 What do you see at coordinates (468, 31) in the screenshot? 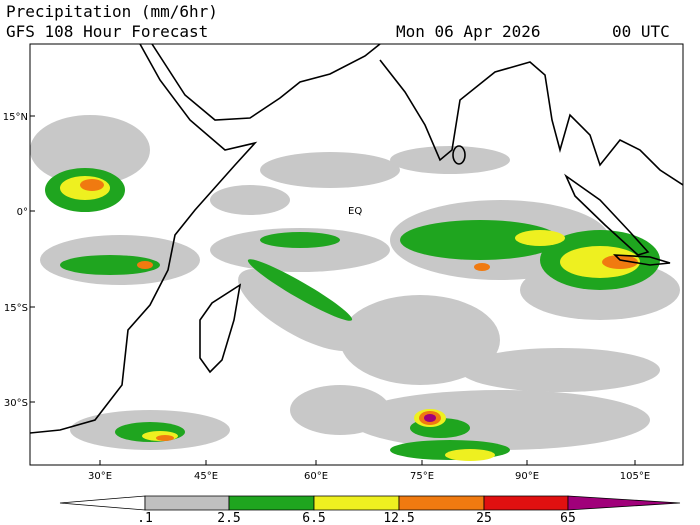
I see `date: Mon 06 Apr 2026` at bounding box center [468, 31].